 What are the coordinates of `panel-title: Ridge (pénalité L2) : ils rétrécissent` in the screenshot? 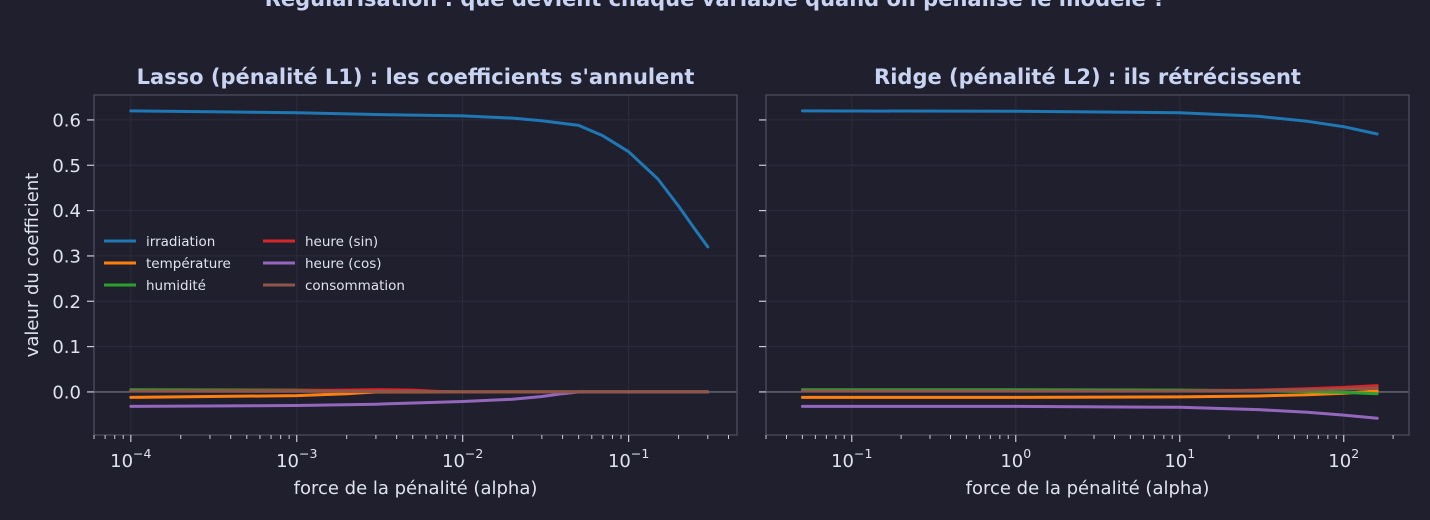 It's located at (1087, 77).